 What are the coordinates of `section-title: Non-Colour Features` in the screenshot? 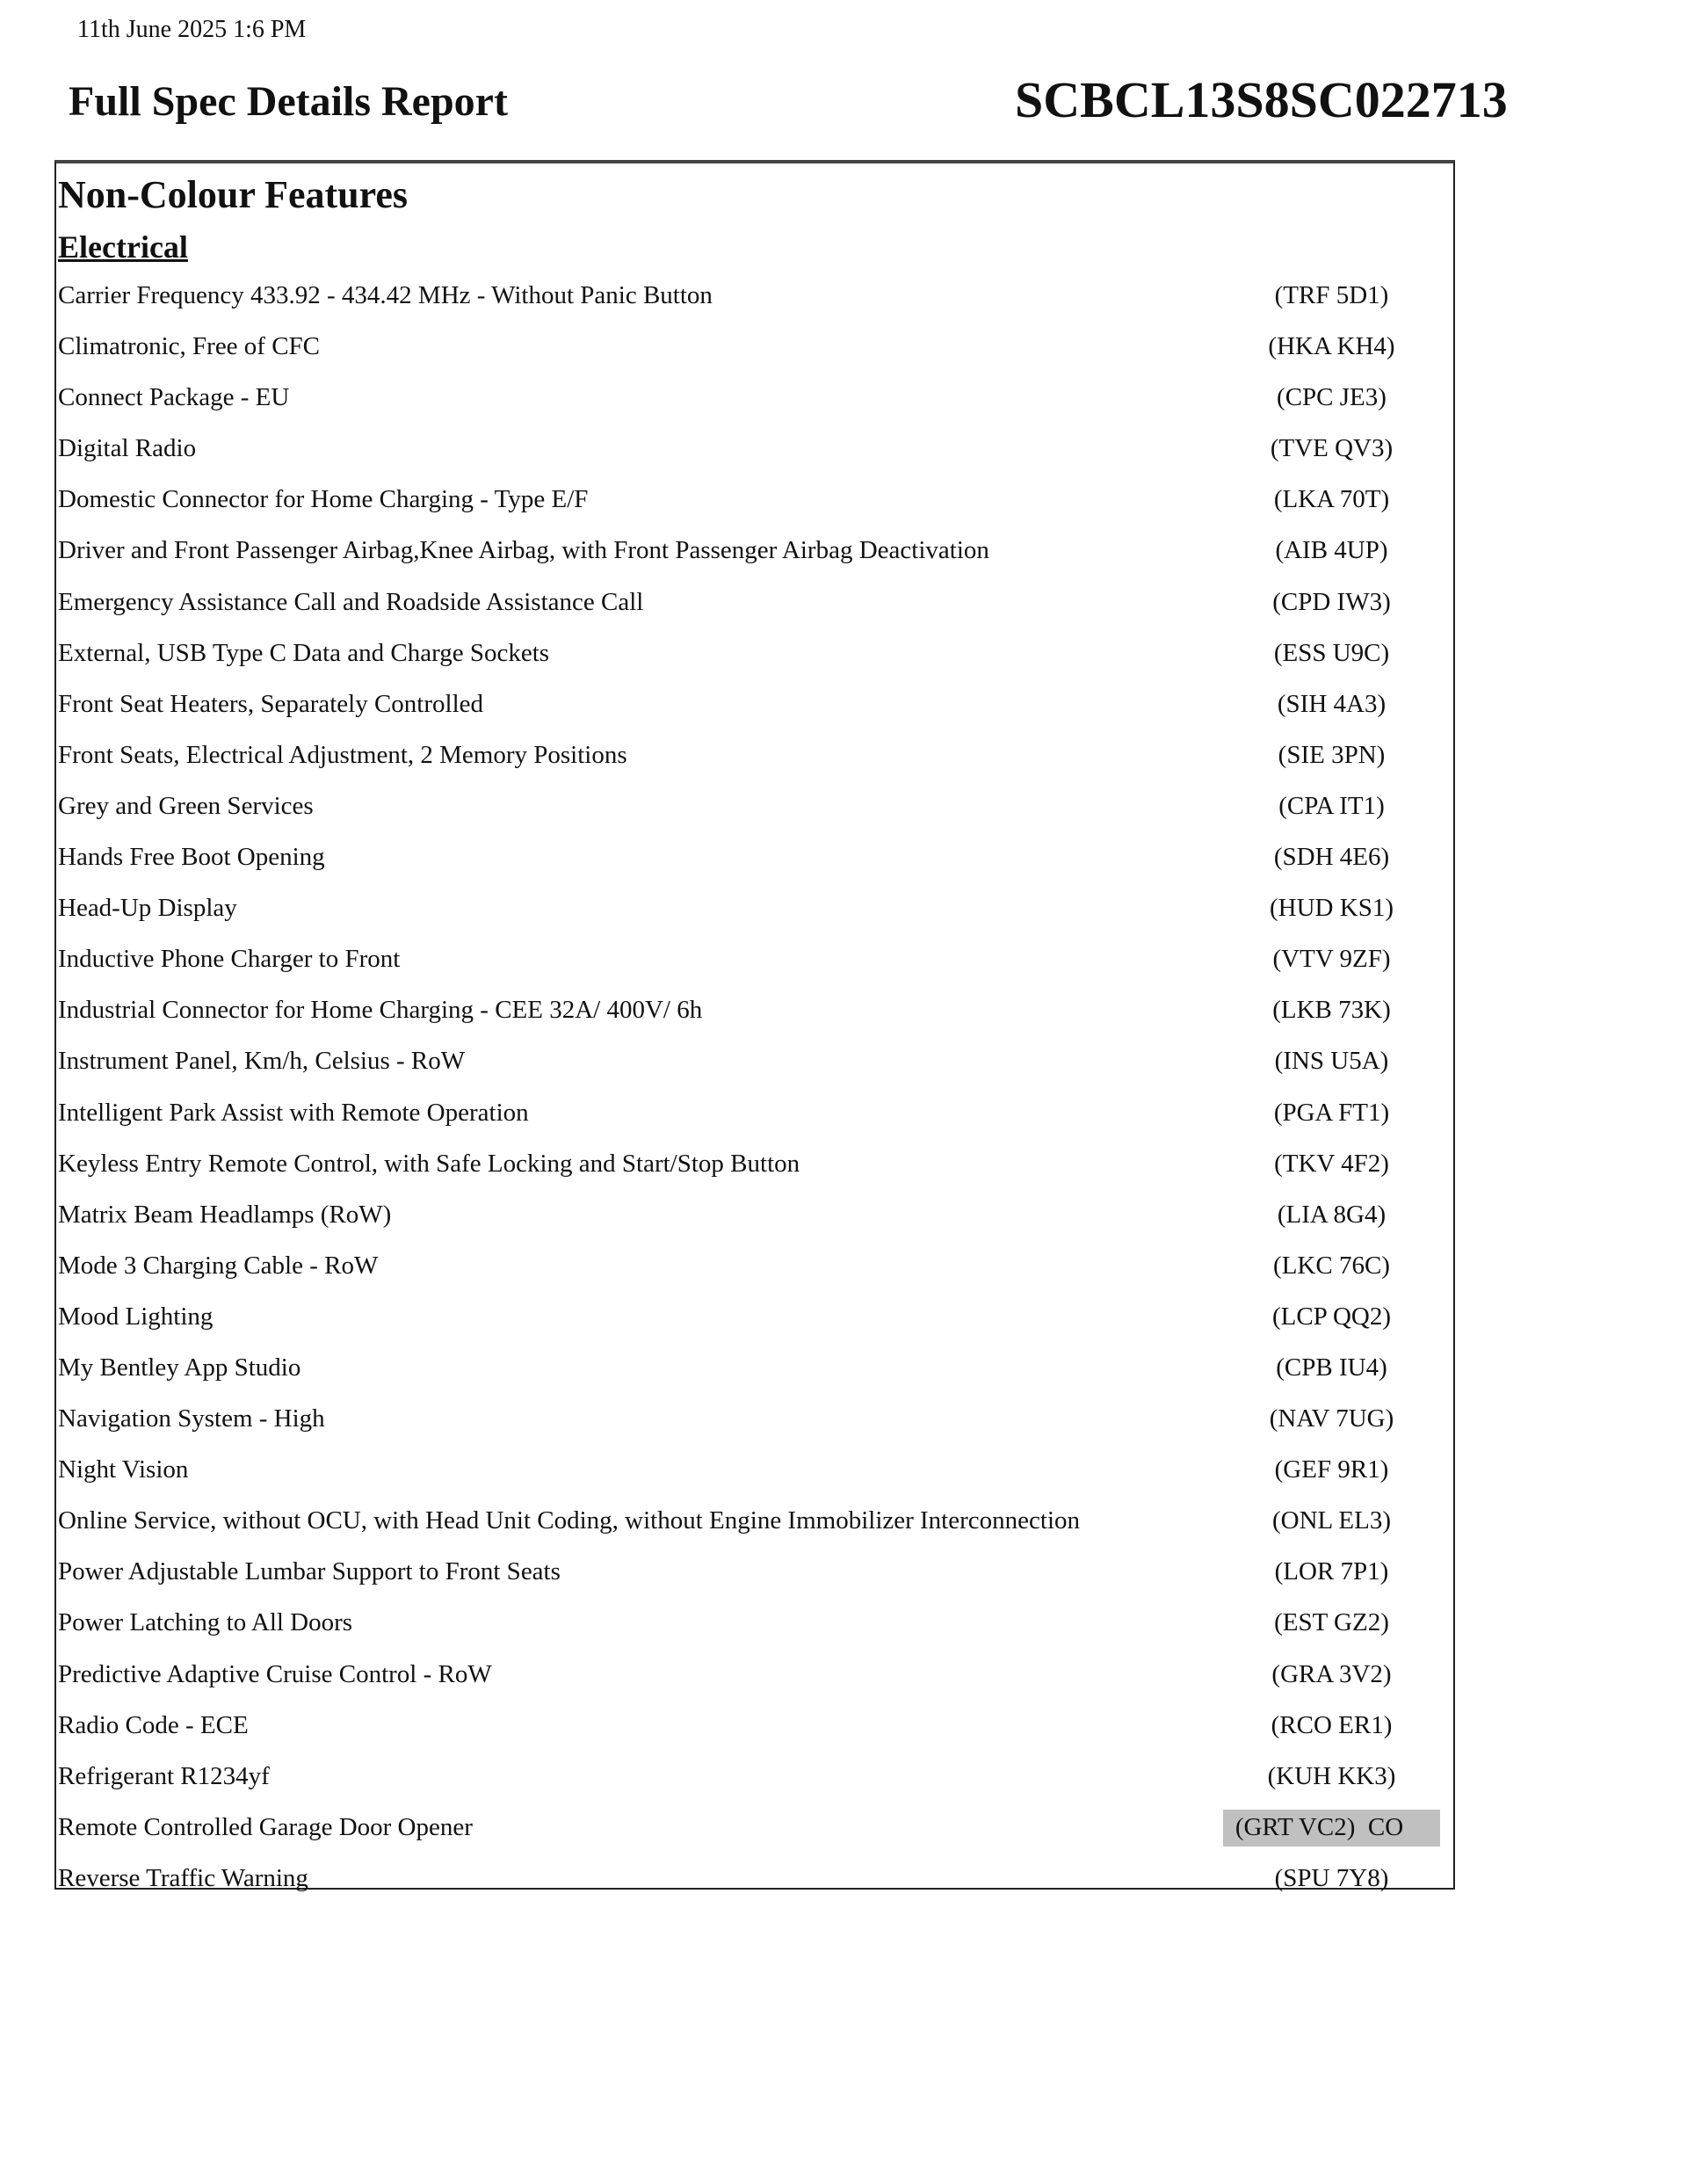 It's located at (233, 194).